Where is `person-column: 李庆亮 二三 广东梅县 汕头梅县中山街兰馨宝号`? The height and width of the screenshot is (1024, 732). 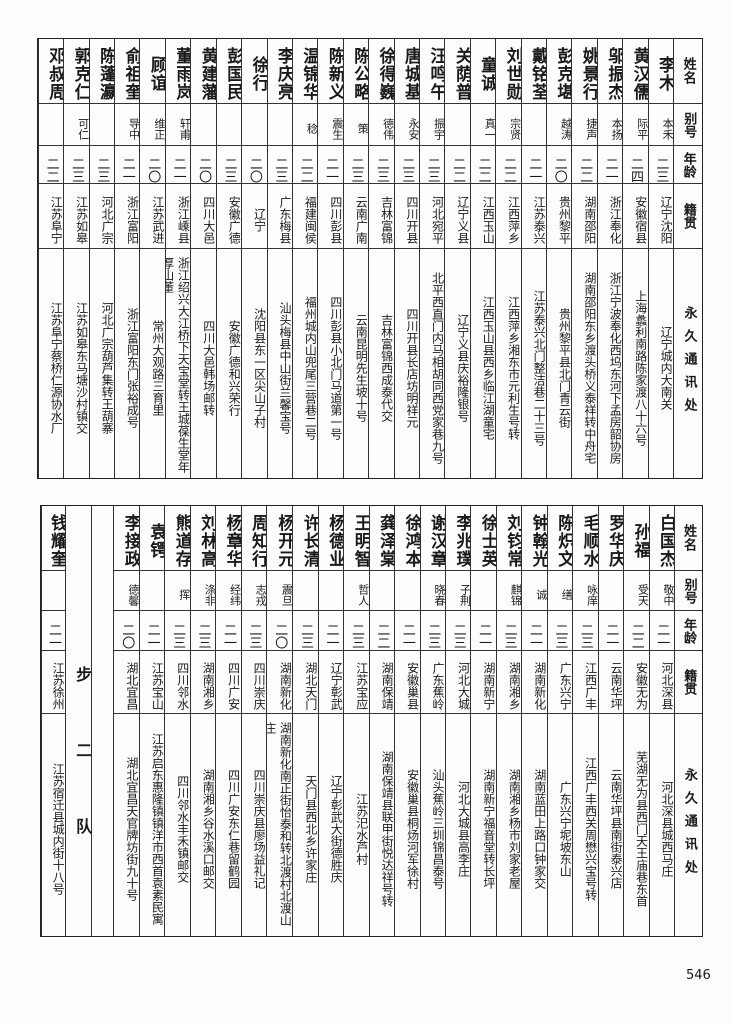 person-column: 李庆亮 二三 广东梅县 汕头梅县中山街兰馨宝号 is located at coordinates (279, 258).